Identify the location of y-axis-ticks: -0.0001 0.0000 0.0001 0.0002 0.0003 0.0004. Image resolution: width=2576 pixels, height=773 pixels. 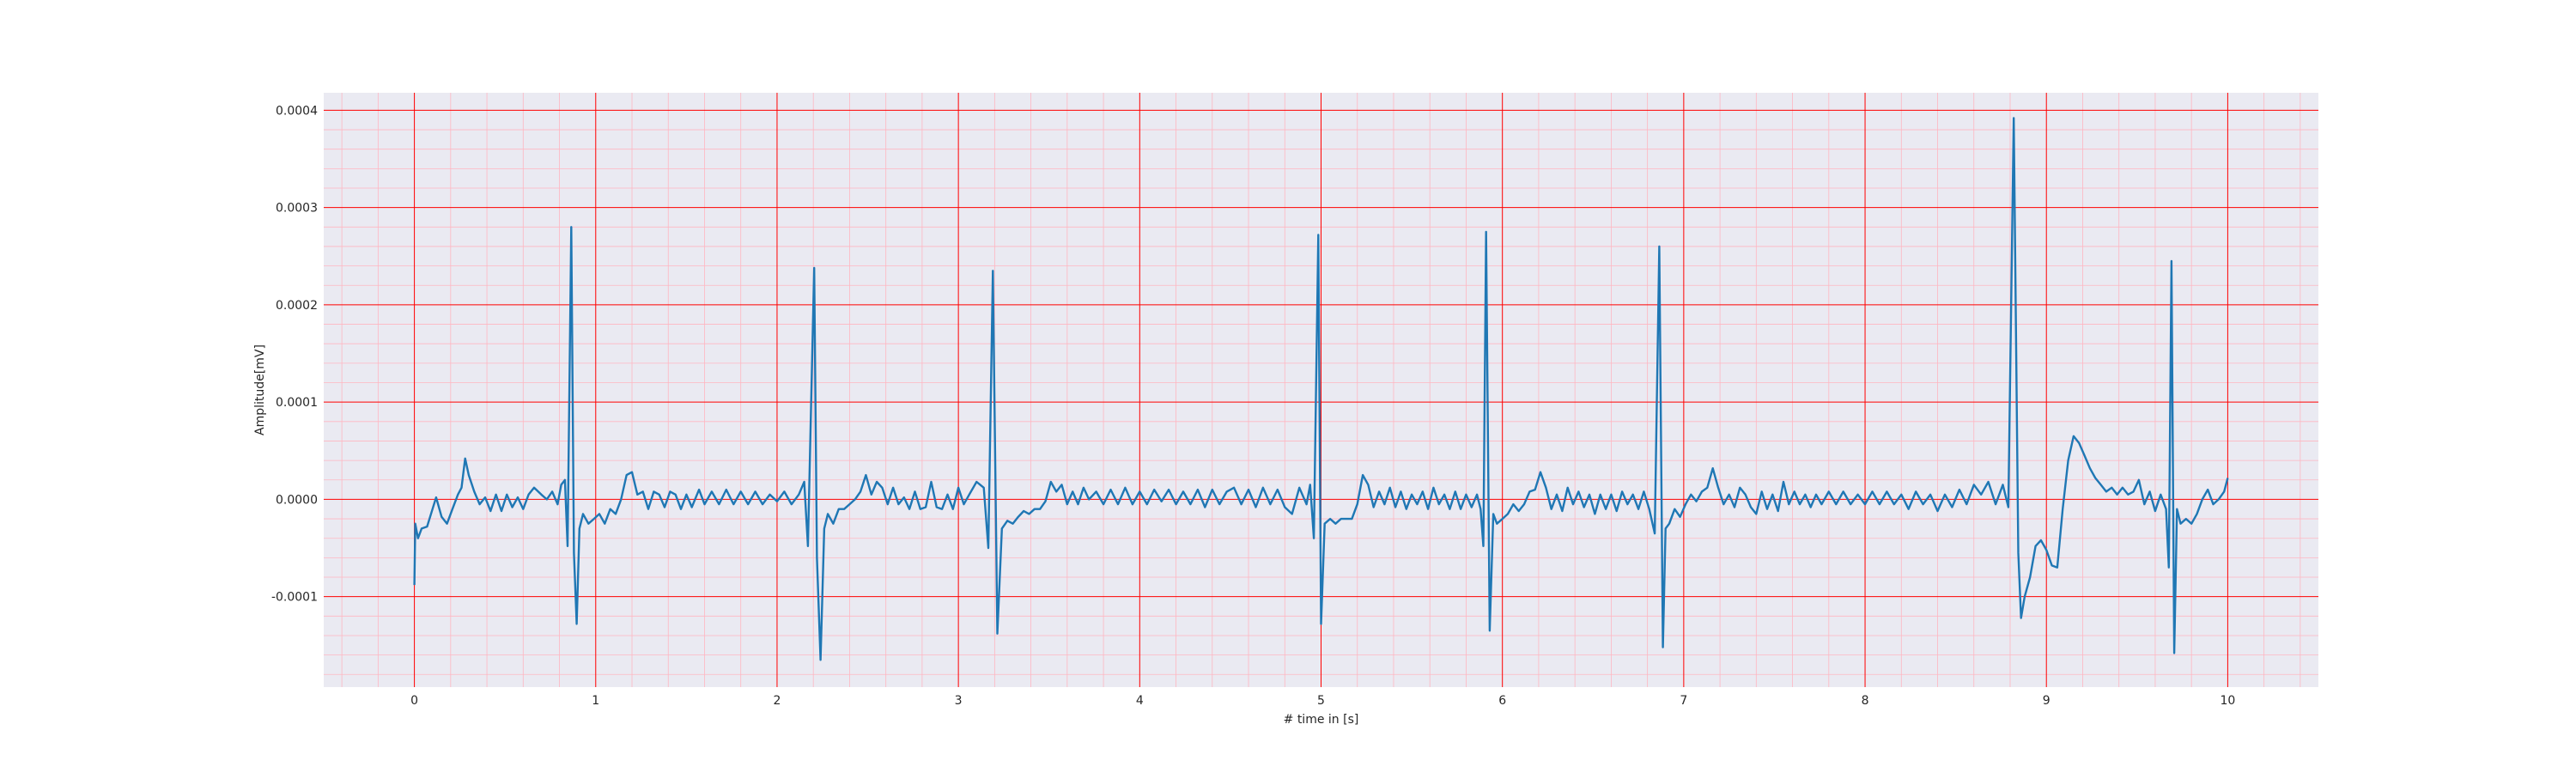
(294, 354).